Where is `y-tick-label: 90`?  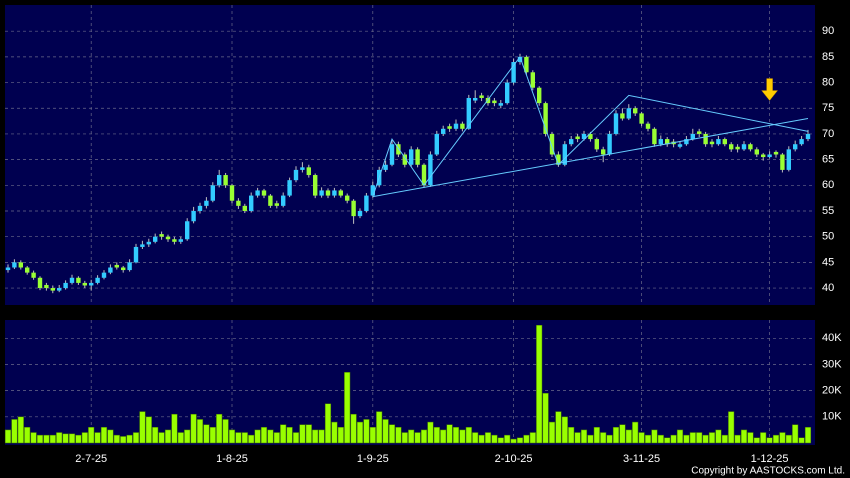 y-tick-label: 90 is located at coordinates (828, 31).